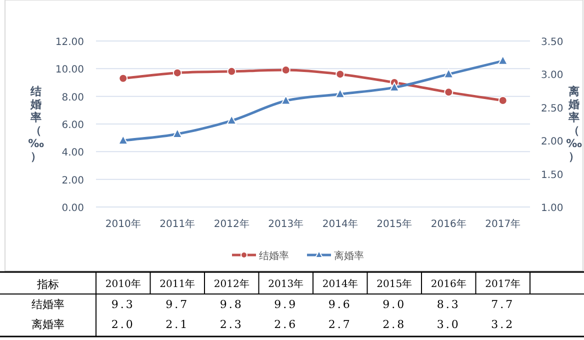 This screenshot has width=584, height=340. I want to click on y2-tick-label: 1.00, so click(552, 208).